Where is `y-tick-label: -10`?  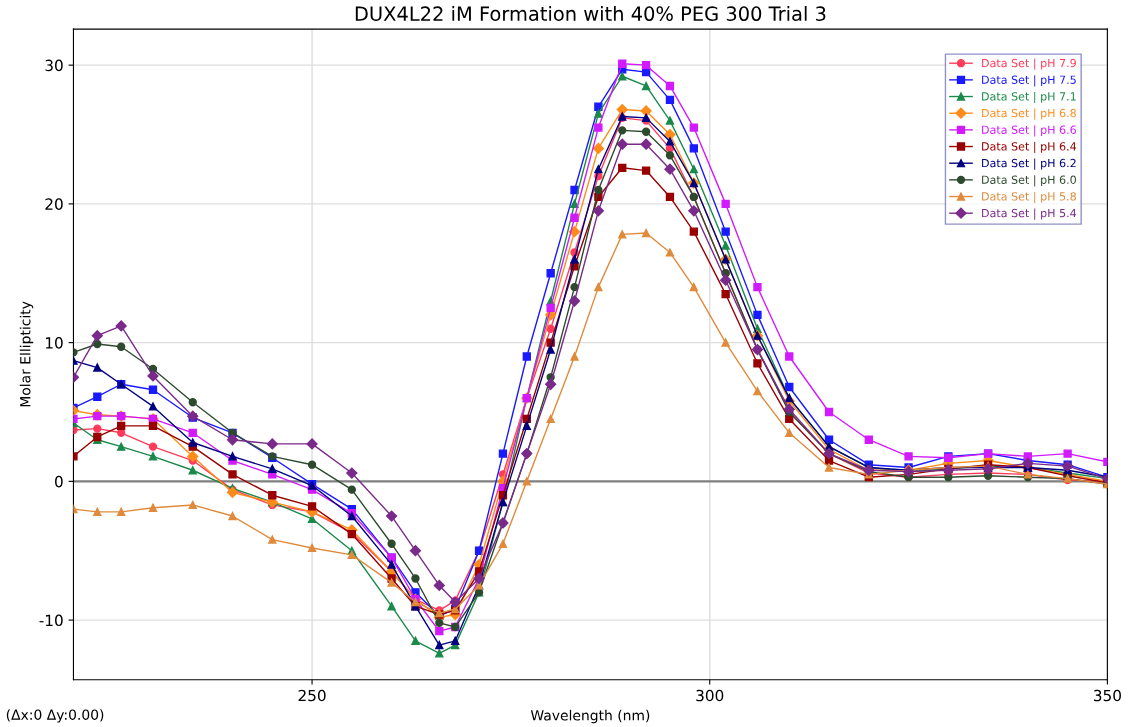 y-tick-label: -10 is located at coordinates (51, 620).